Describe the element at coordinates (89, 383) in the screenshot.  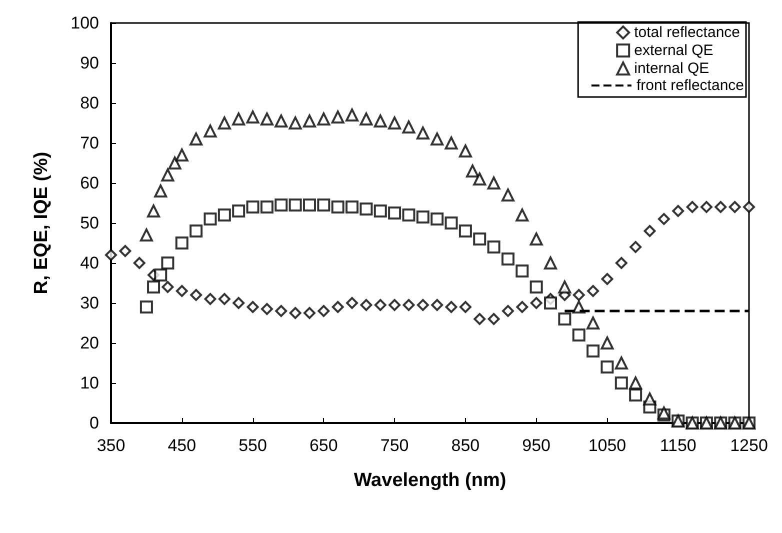
I see `y-tick-label: 10` at that location.